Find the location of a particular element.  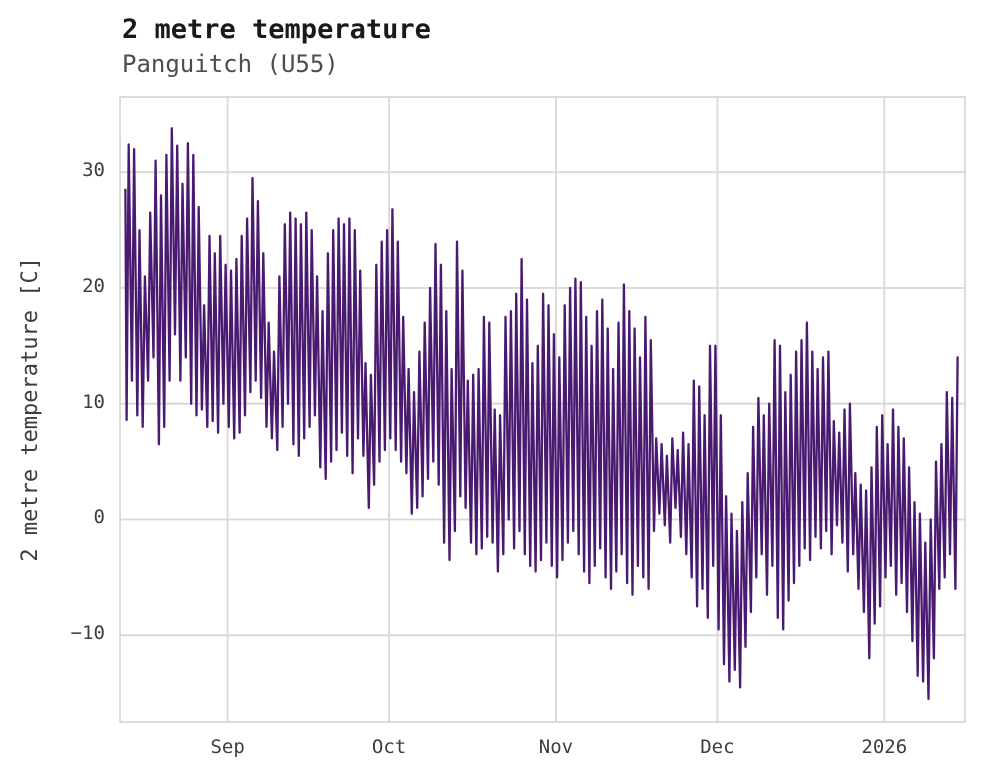

x-tick-label: Dec is located at coordinates (717, 747).